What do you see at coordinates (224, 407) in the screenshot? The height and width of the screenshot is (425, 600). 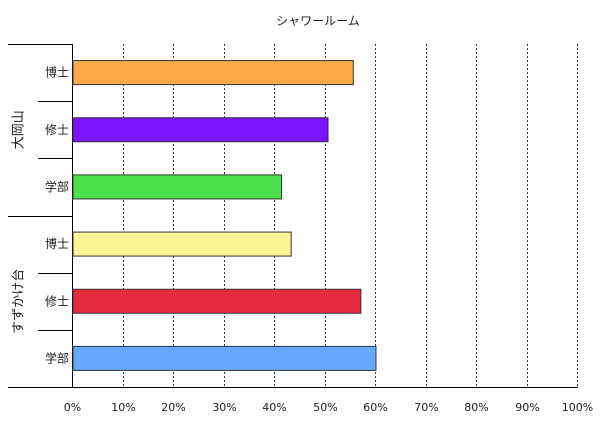 I see `x-tick-label: 30%` at bounding box center [224, 407].